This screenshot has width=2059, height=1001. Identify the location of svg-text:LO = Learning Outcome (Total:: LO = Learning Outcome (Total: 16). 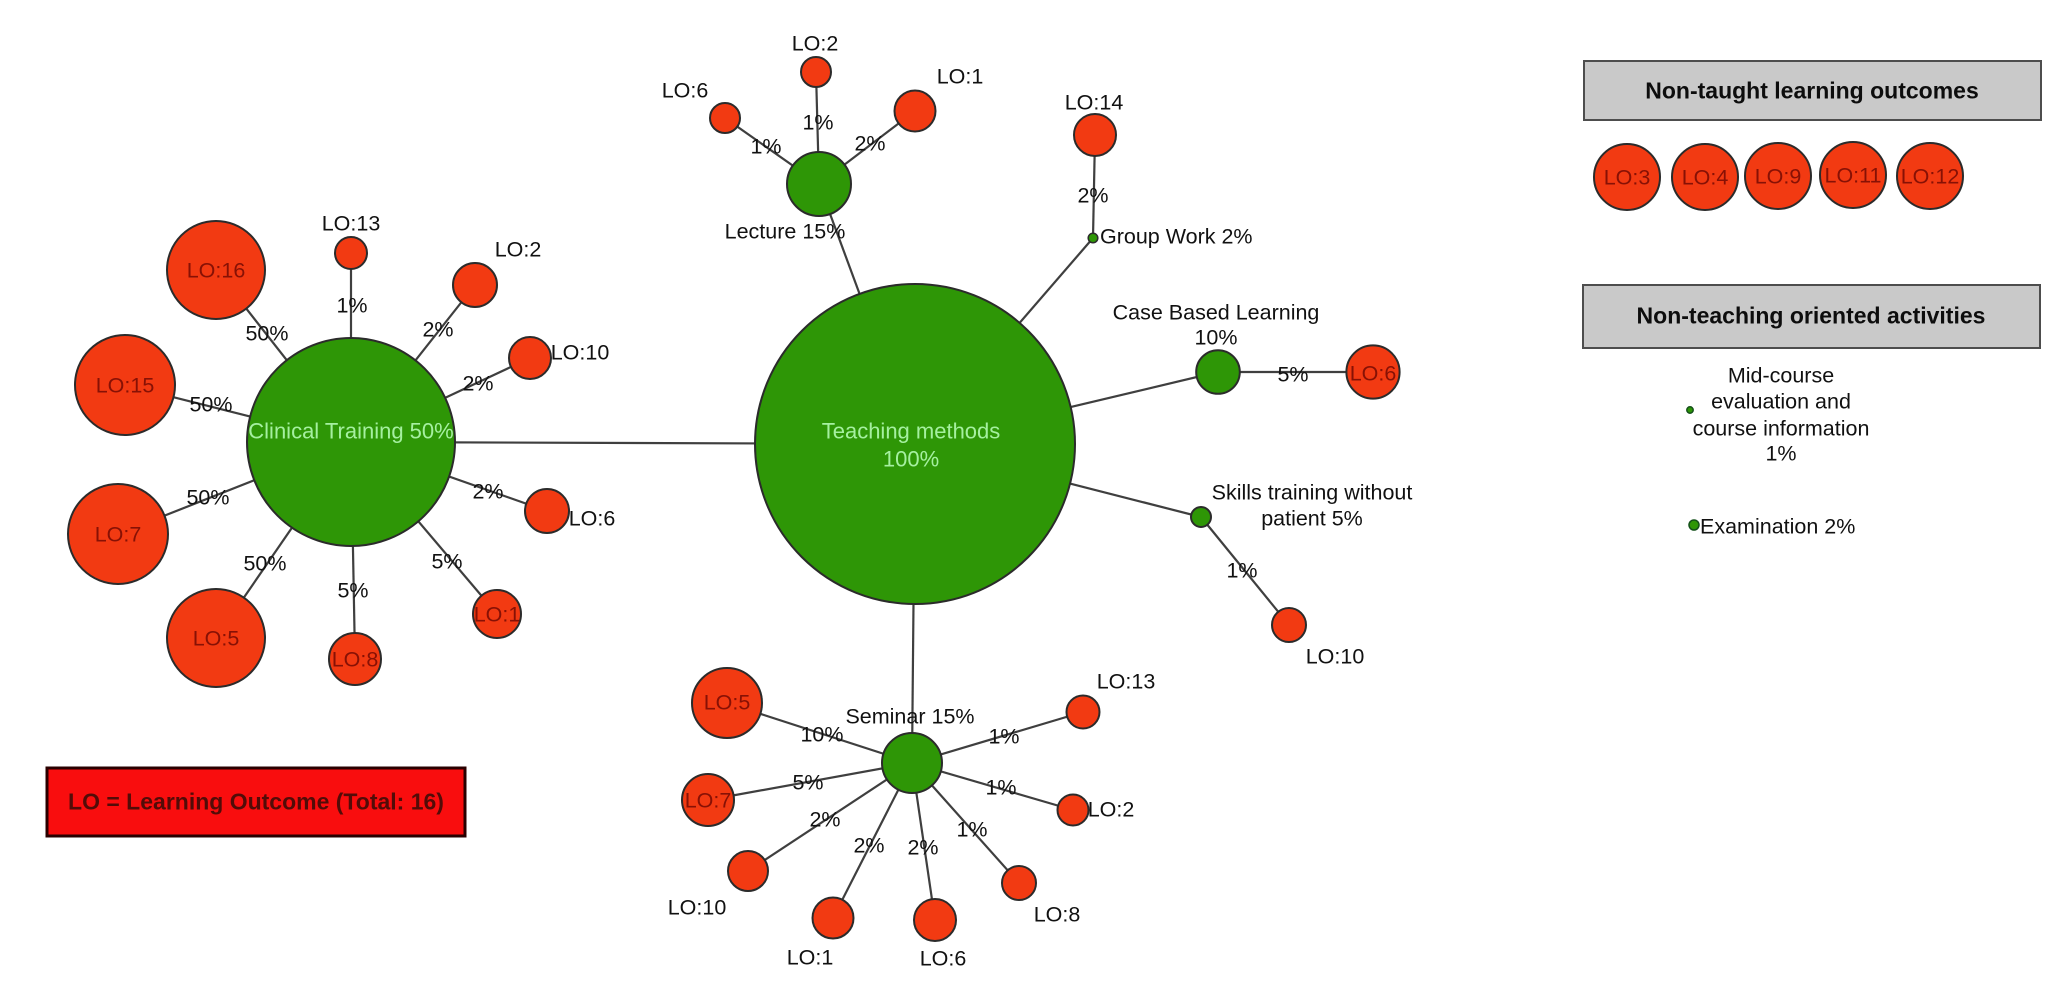
(256, 802).